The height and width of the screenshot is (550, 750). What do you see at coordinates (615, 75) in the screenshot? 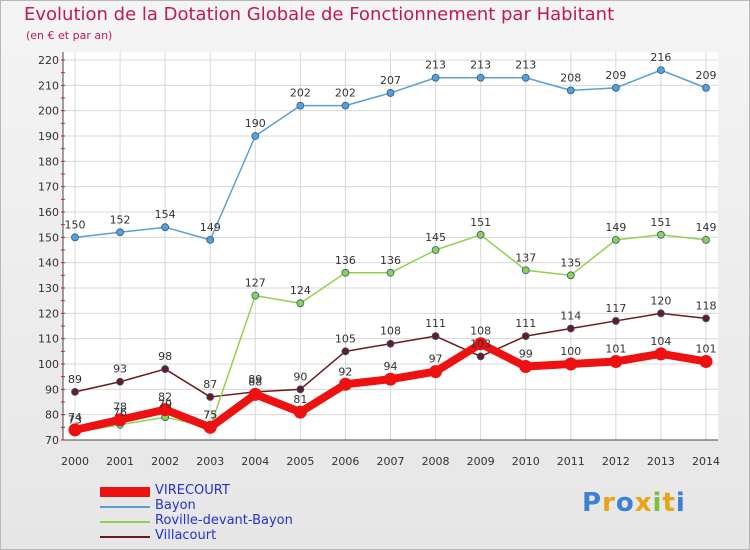
I see `data-label: 209` at bounding box center [615, 75].